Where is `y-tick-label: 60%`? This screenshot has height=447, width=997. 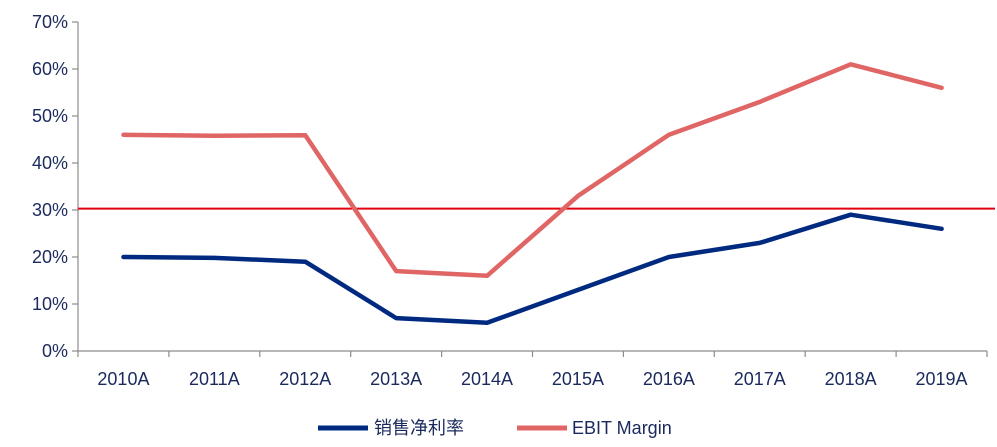 y-tick-label: 60% is located at coordinates (50, 69).